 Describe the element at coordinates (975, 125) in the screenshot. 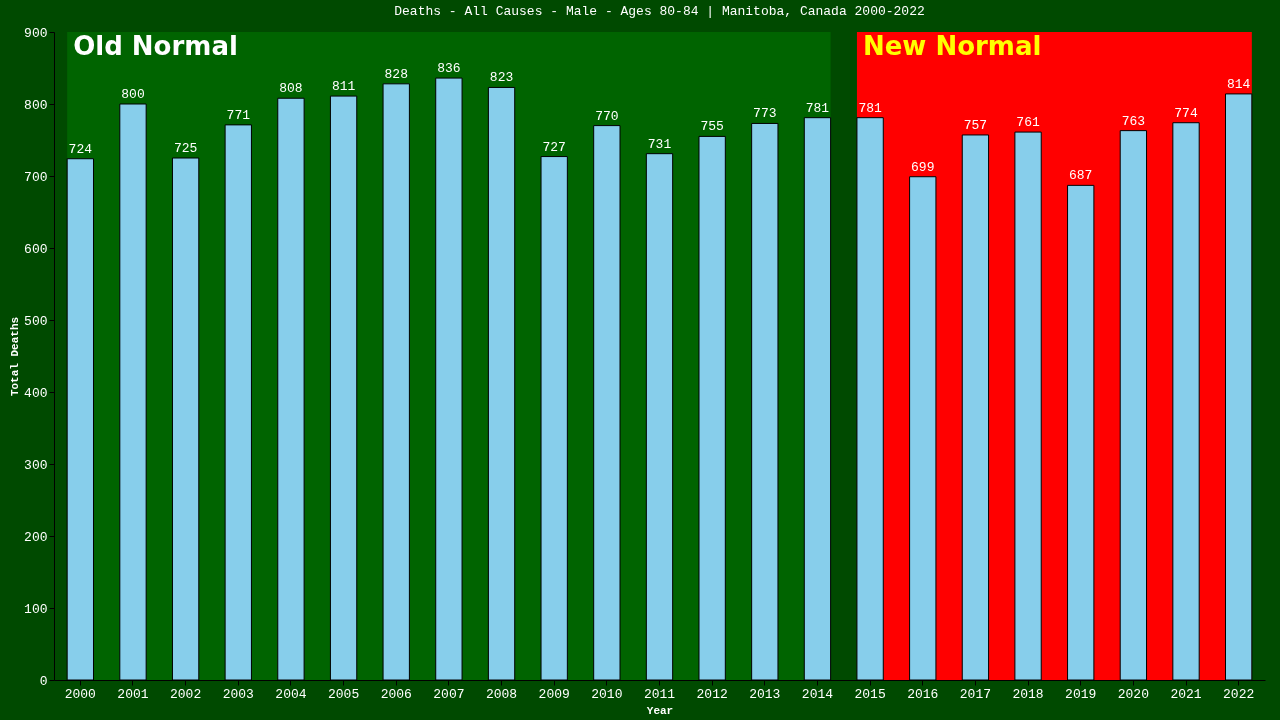

I see `data-label: 757` at that location.